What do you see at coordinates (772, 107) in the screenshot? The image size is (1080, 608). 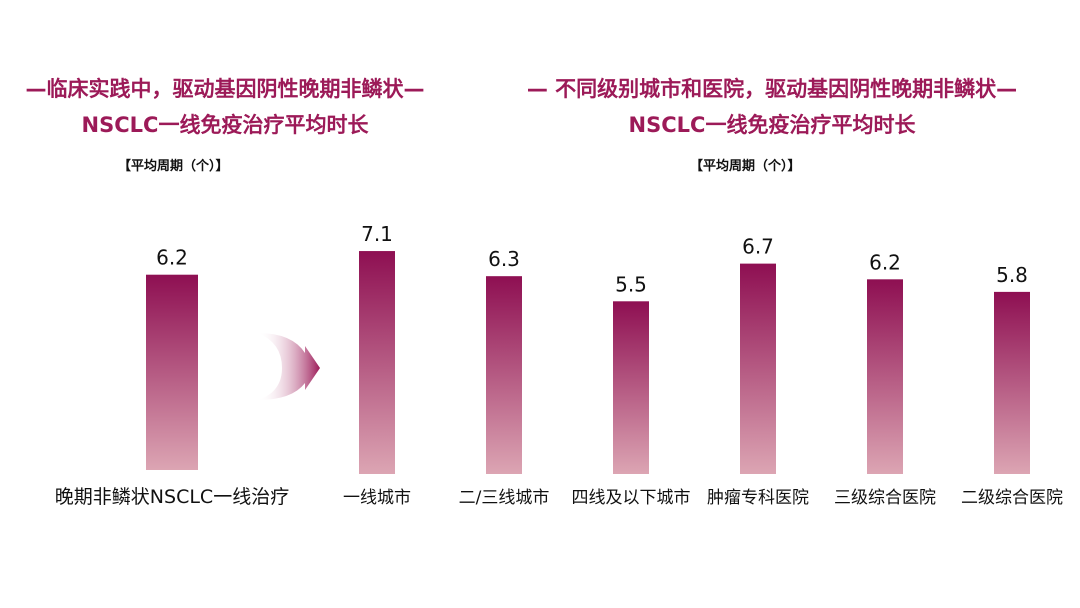 I see `right-chart-title: — 不同级别城市和医院，驱动基因阴性晚期非鳞状— NSCLC一线免疫治疗平均时长` at bounding box center [772, 107].